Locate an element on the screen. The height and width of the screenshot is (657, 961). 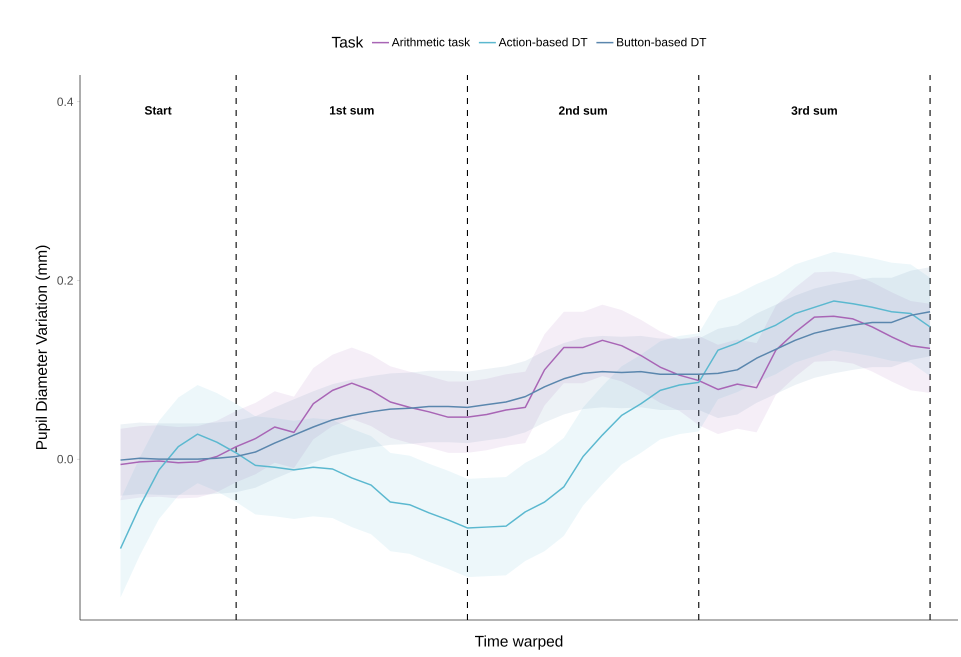
x-axis-title: Time warped is located at coordinates (518, 642).